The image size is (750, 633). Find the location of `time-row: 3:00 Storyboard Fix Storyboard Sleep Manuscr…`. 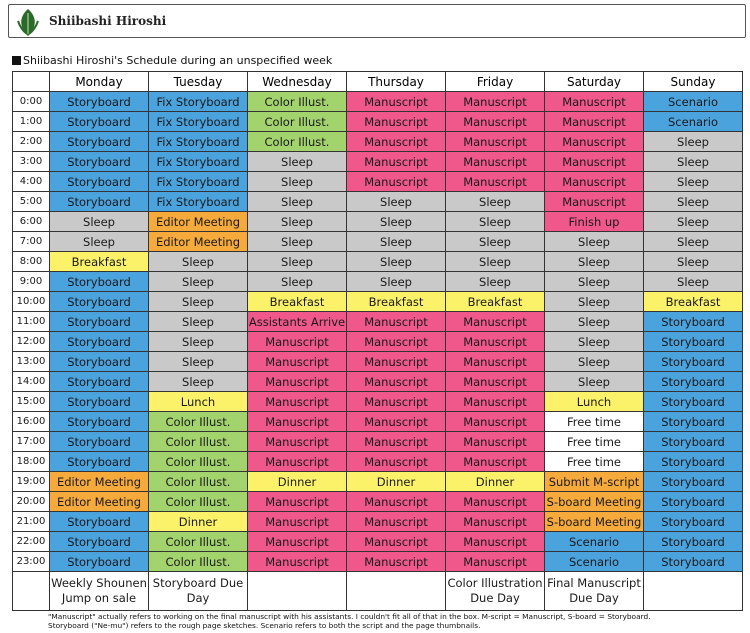

time-row: 3:00 Storyboard Fix Storyboard Sleep Manuscr… is located at coordinates (377, 161).